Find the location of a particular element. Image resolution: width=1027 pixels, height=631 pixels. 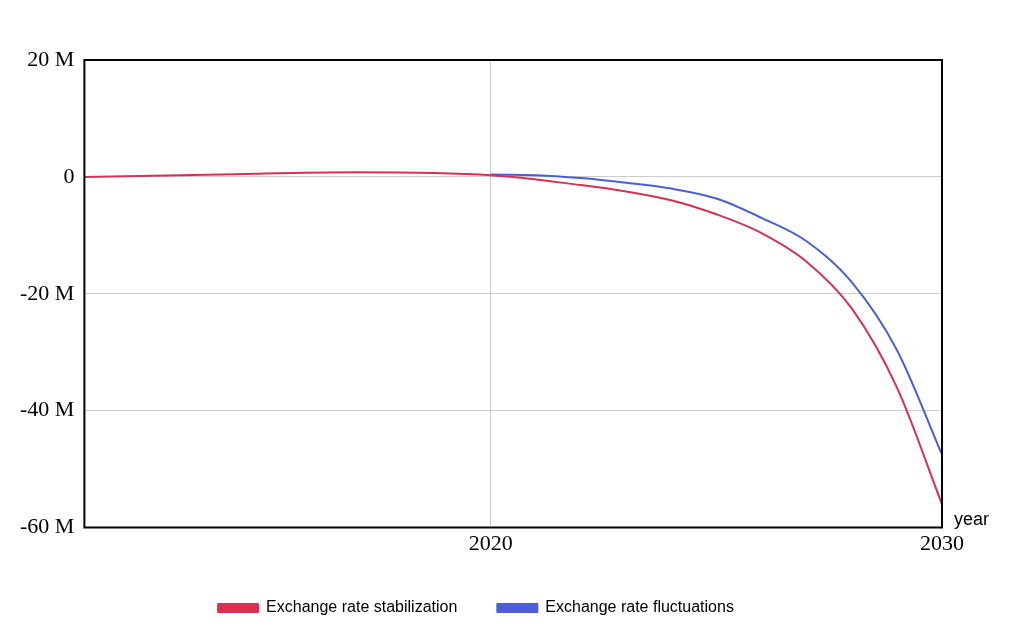

legend-label: Exchange rate fluctuations is located at coordinates (639, 607).